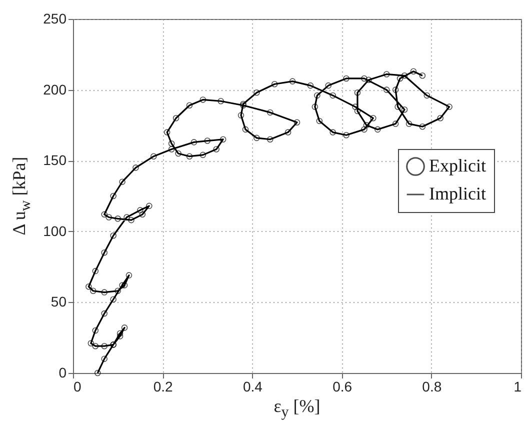 The height and width of the screenshot is (424, 531). What do you see at coordinates (252, 386) in the screenshot?
I see `x-tick-label: 0.4` at bounding box center [252, 386].